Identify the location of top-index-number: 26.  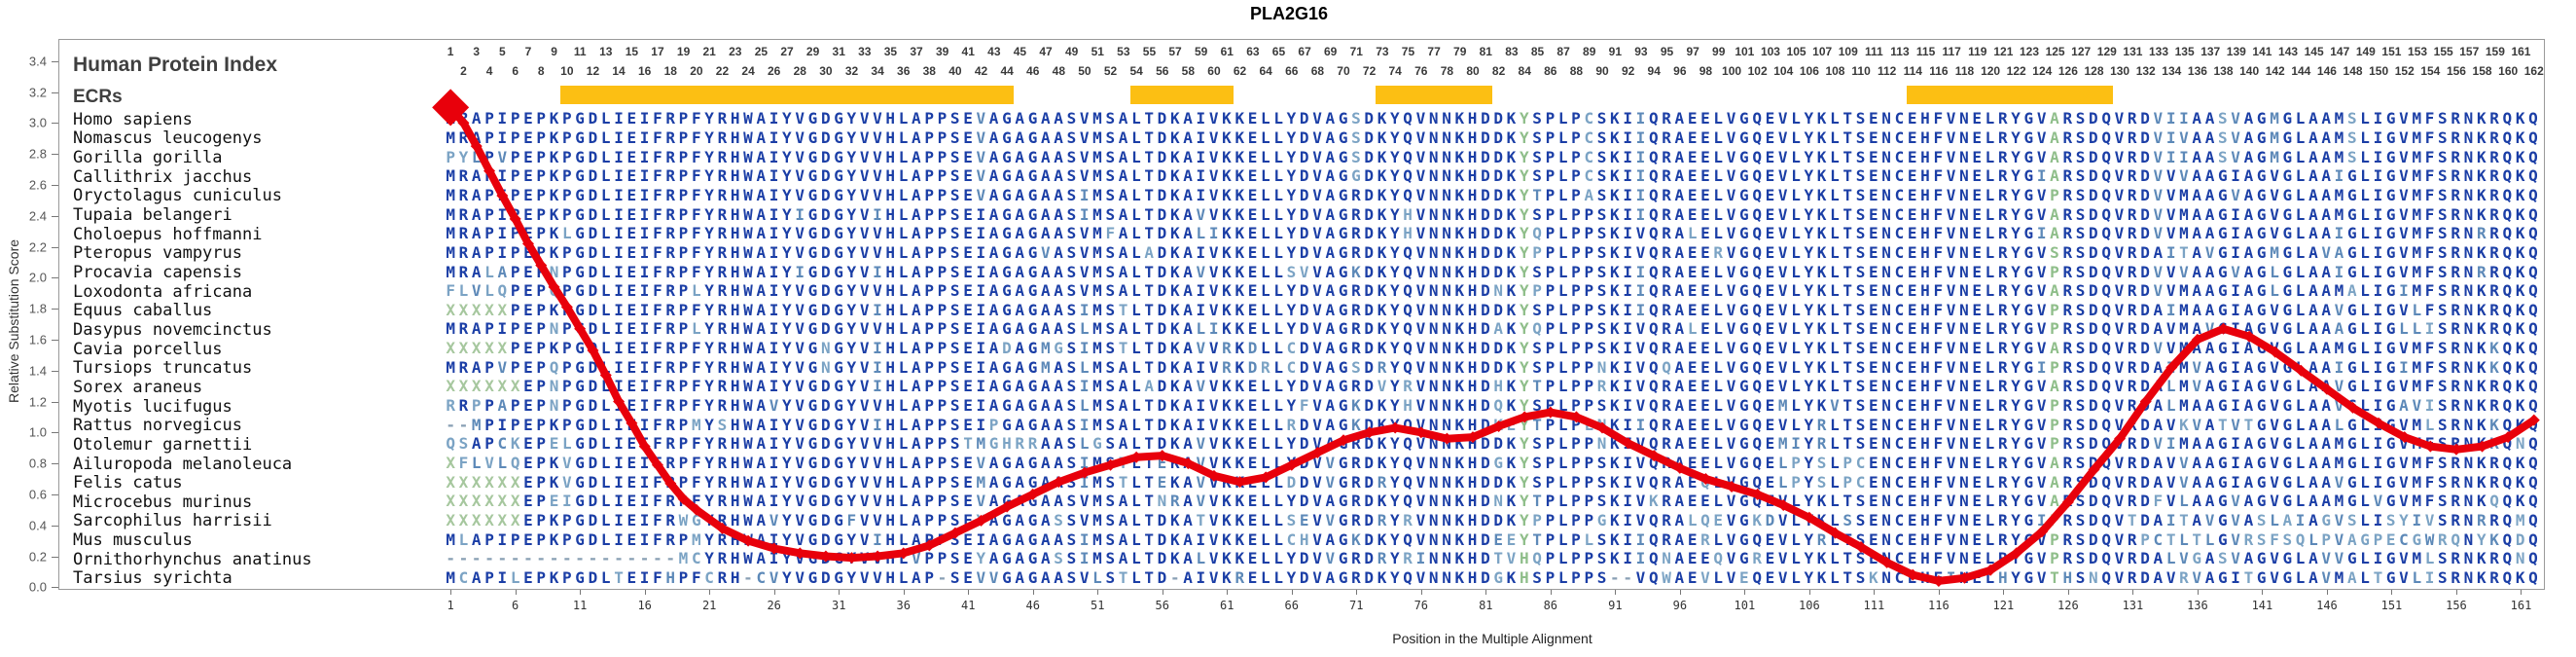
(774, 71).